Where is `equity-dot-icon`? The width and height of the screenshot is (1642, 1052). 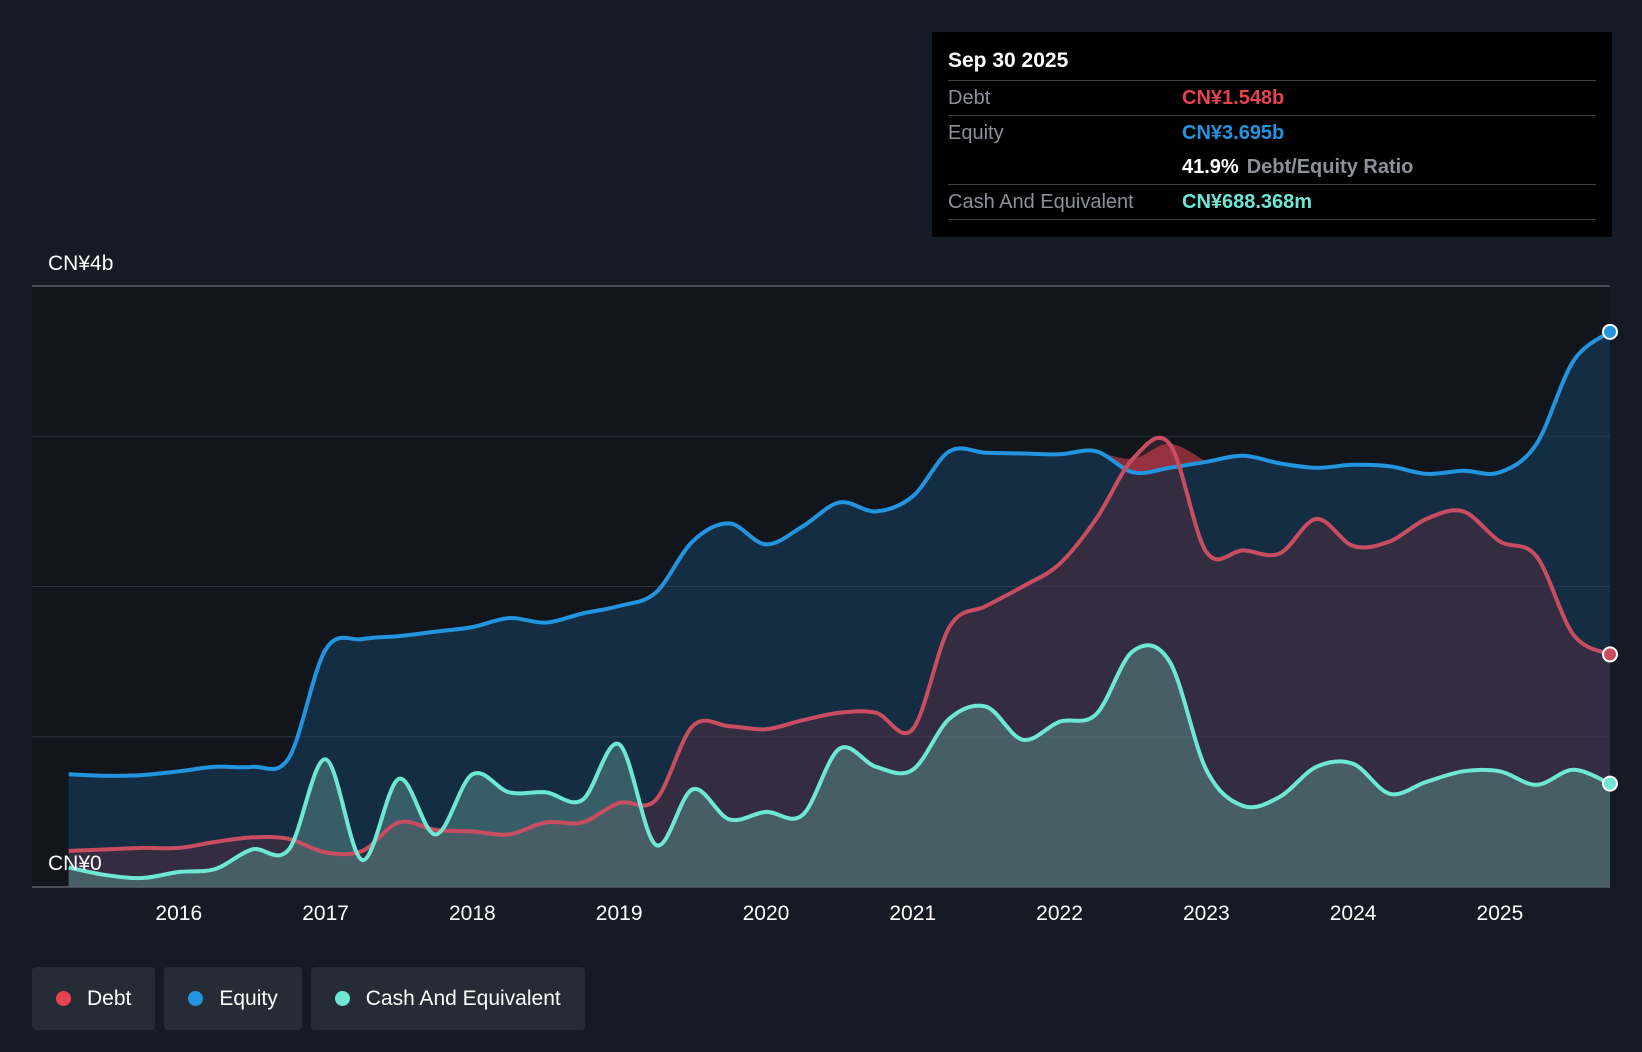 equity-dot-icon is located at coordinates (196, 998).